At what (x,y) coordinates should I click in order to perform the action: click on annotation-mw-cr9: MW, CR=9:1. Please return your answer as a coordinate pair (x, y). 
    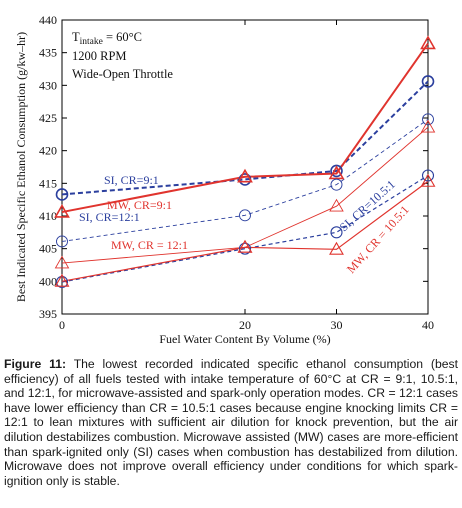
    Looking at the image, I should click on (139, 205).